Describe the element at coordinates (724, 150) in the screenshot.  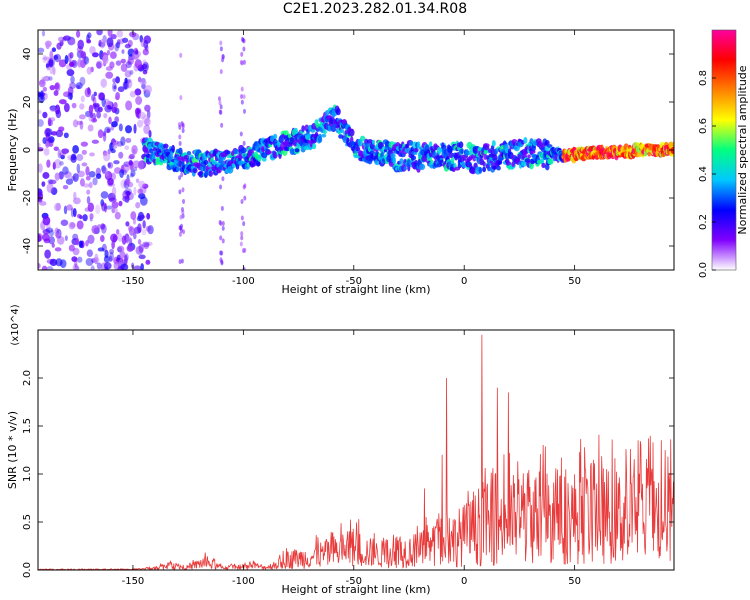
I see `colorbar-frame` at that location.